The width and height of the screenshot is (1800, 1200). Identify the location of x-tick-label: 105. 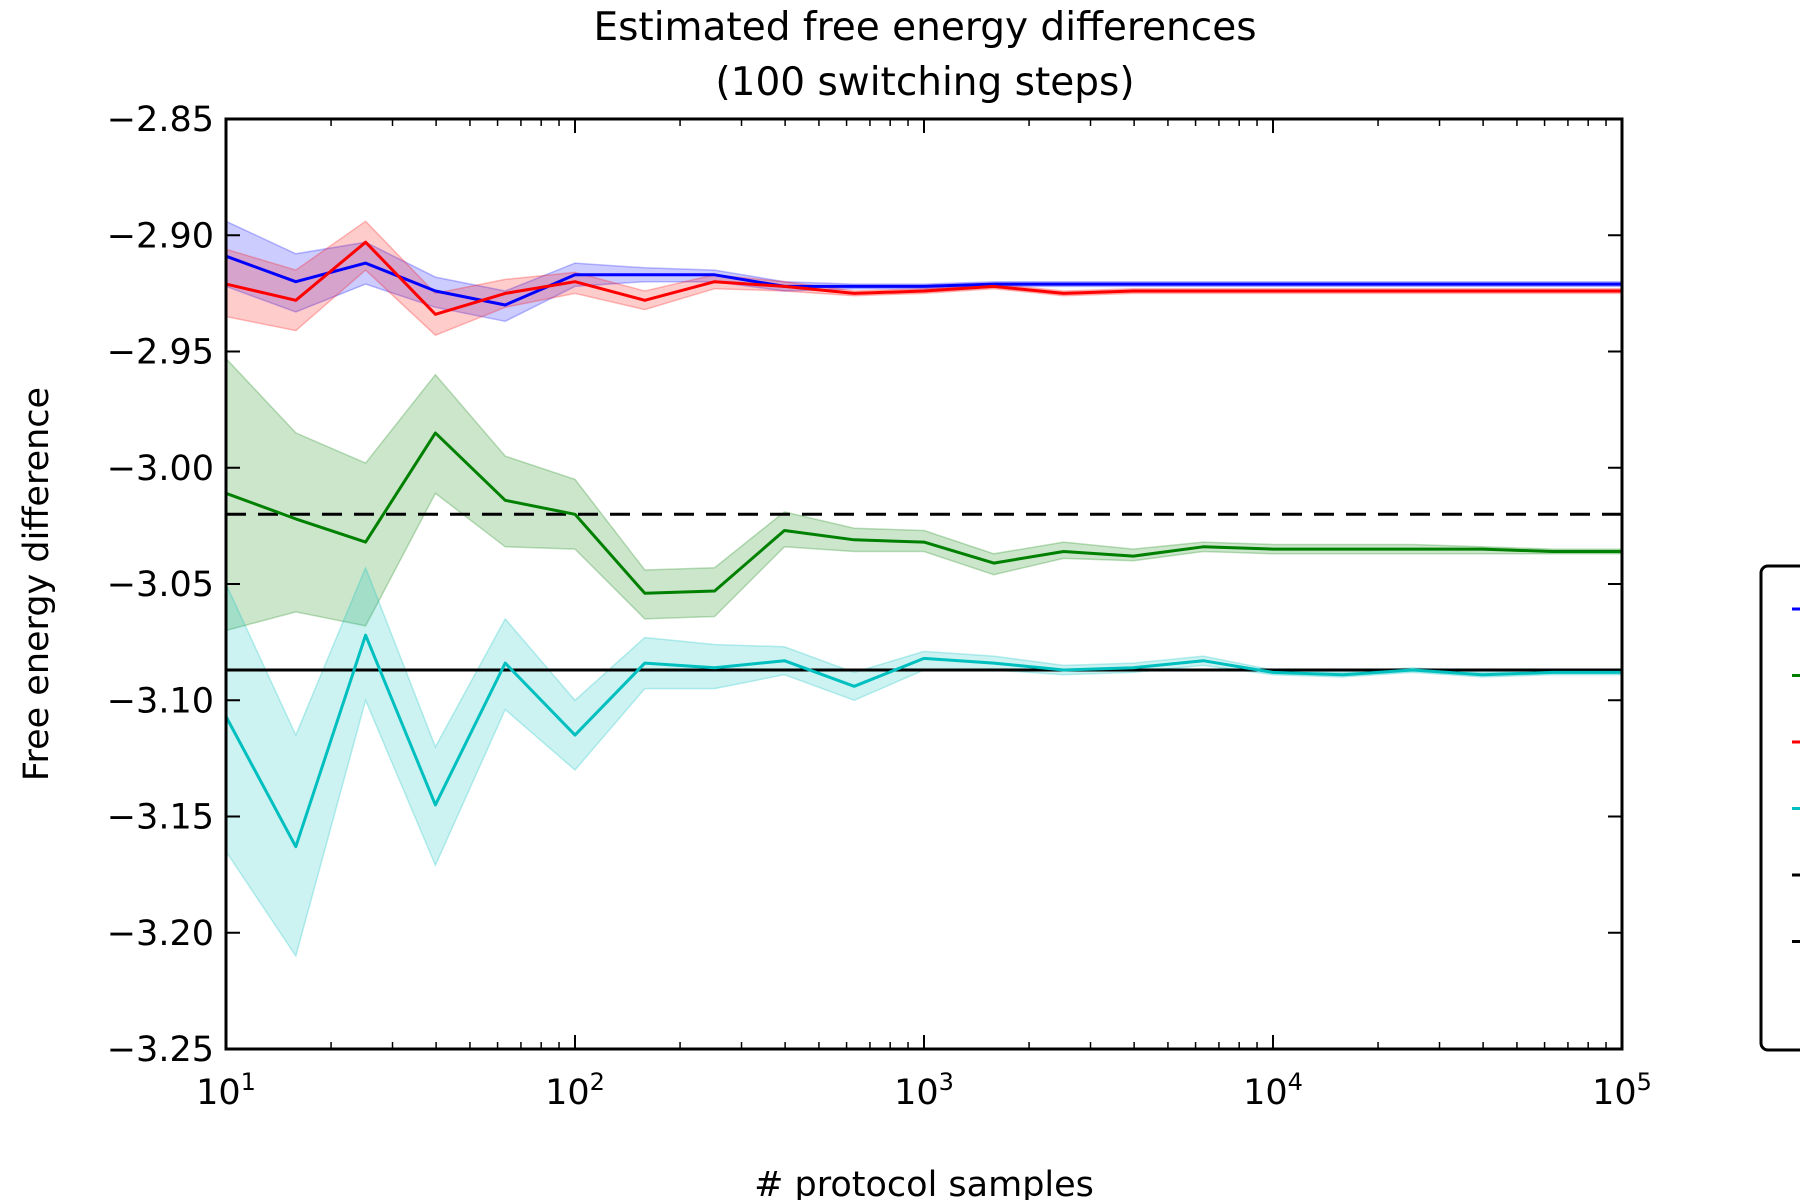
(1622, 1090).